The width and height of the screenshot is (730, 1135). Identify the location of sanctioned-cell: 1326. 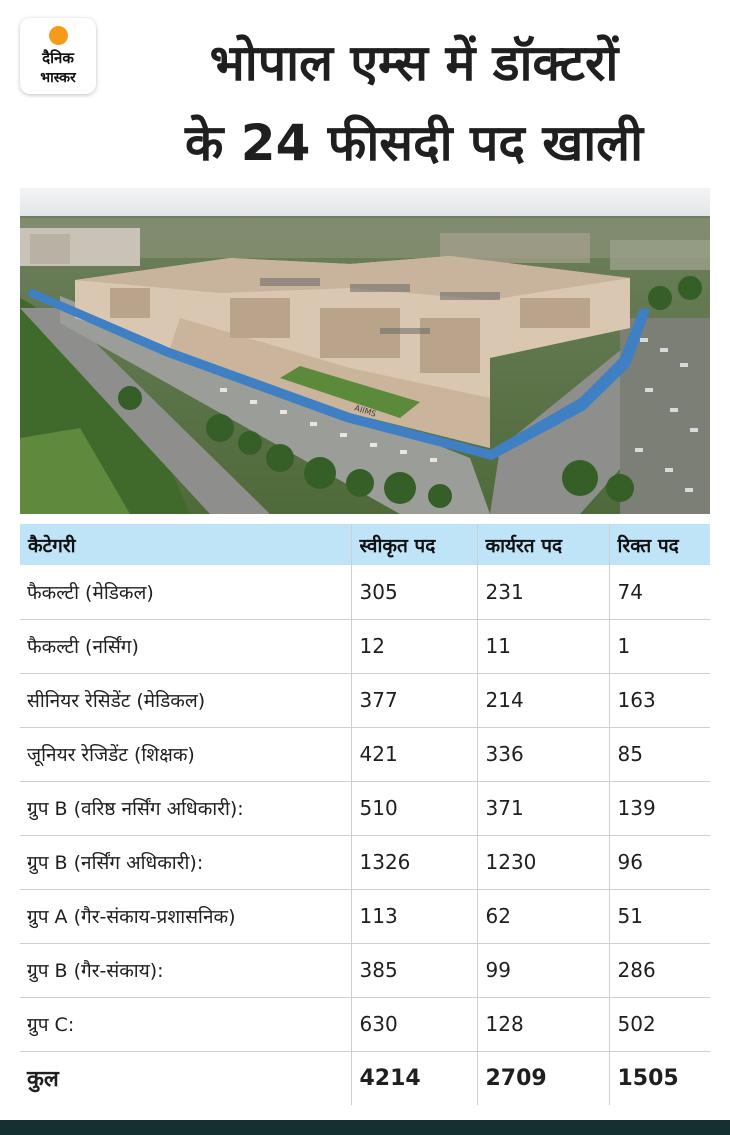
(413, 862).